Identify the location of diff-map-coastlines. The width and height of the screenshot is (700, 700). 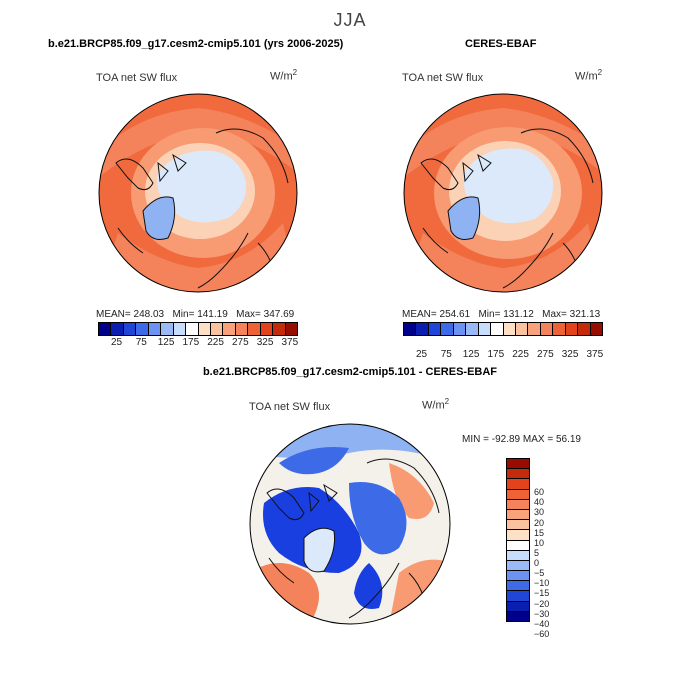
(353, 538).